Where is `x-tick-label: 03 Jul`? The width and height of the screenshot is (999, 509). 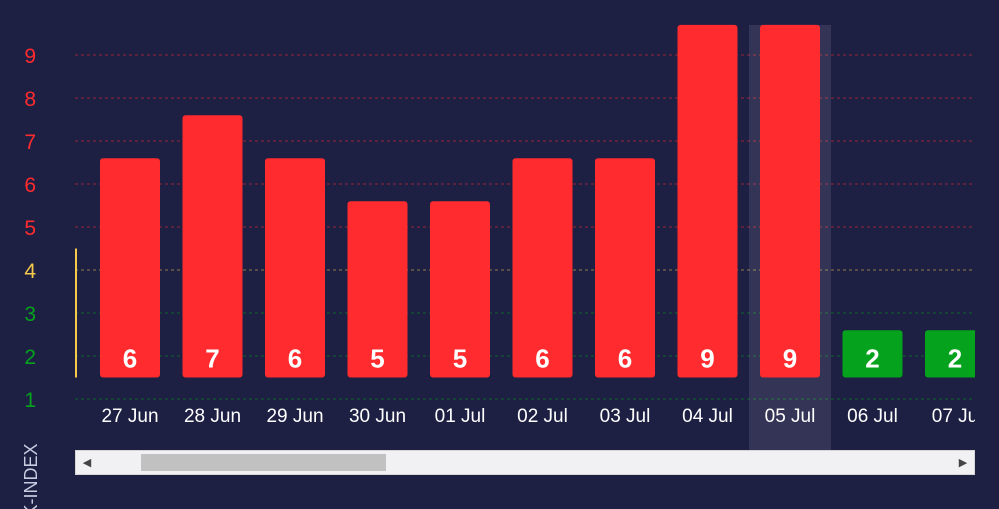
x-tick-label: 03 Jul is located at coordinates (625, 416).